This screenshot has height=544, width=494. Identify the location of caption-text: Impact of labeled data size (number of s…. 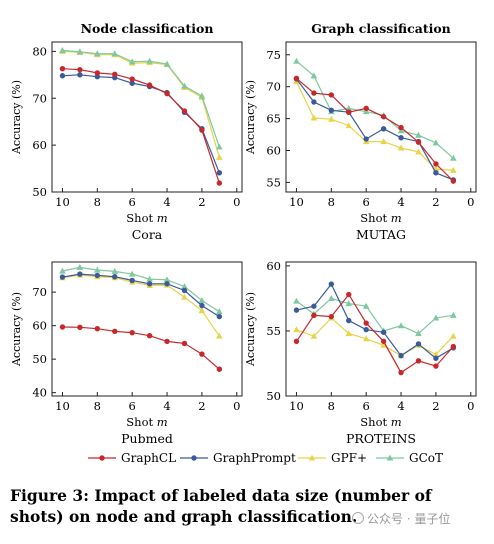
(221, 506).